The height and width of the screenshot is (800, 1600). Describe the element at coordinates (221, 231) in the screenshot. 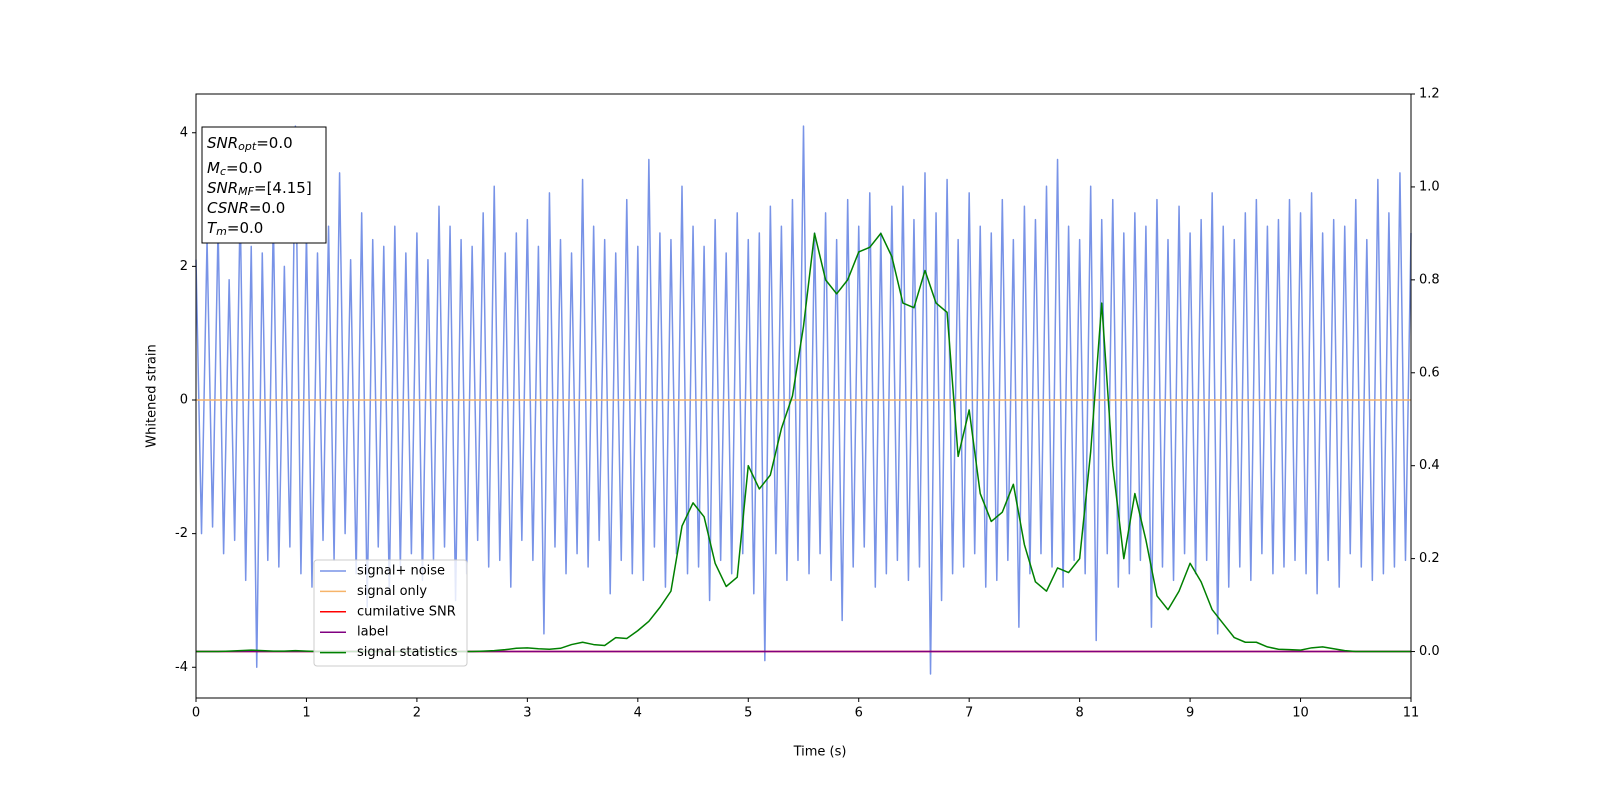

I see `annotation-subscript: m` at that location.